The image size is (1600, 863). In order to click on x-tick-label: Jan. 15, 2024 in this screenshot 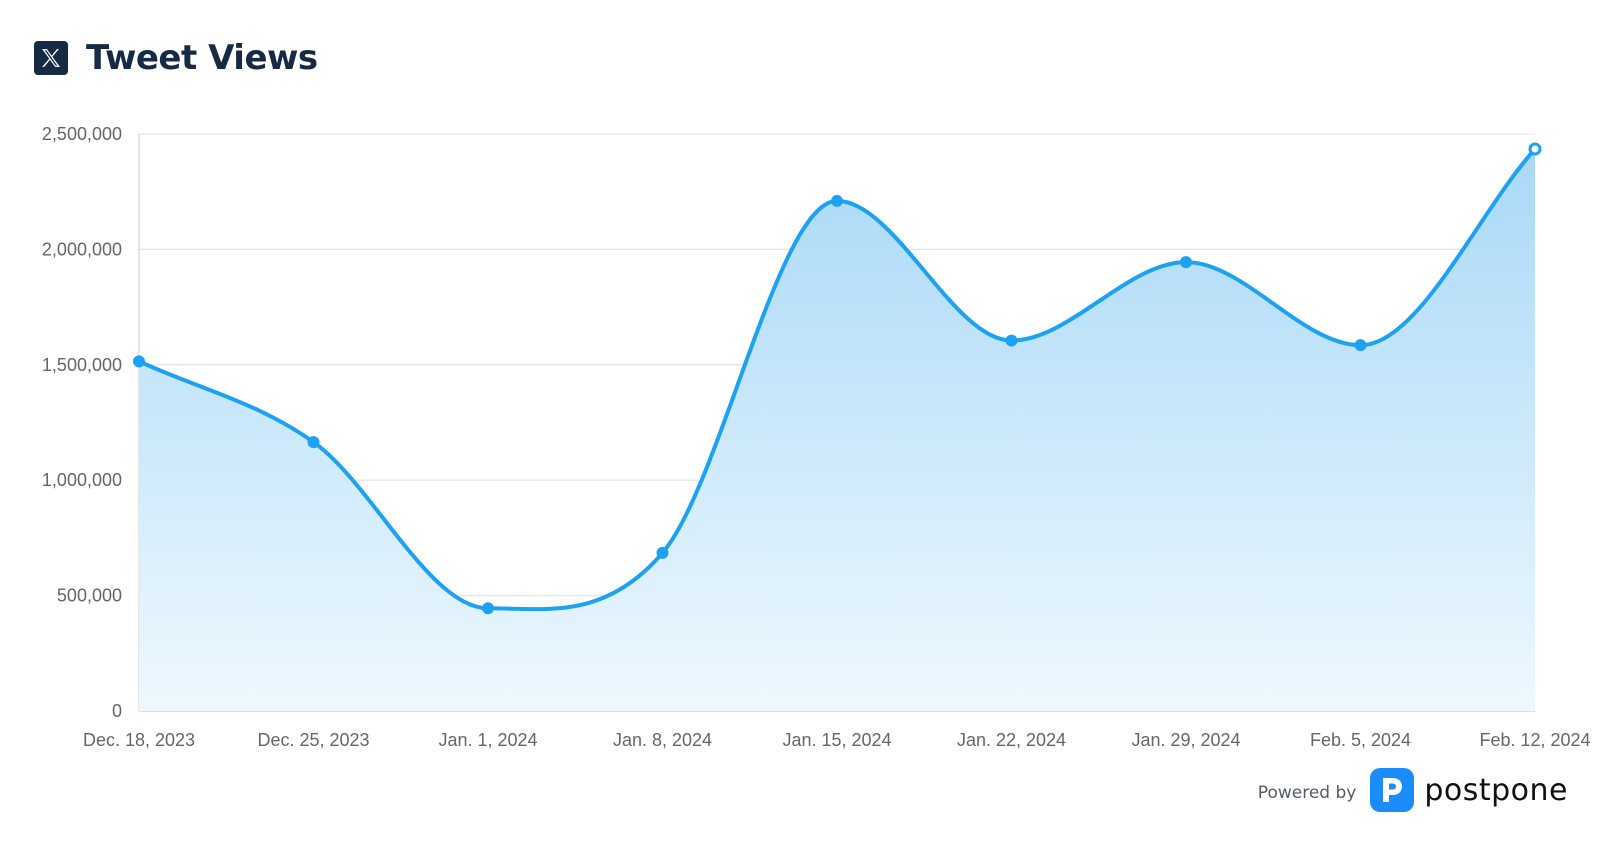, I will do `click(836, 740)`.